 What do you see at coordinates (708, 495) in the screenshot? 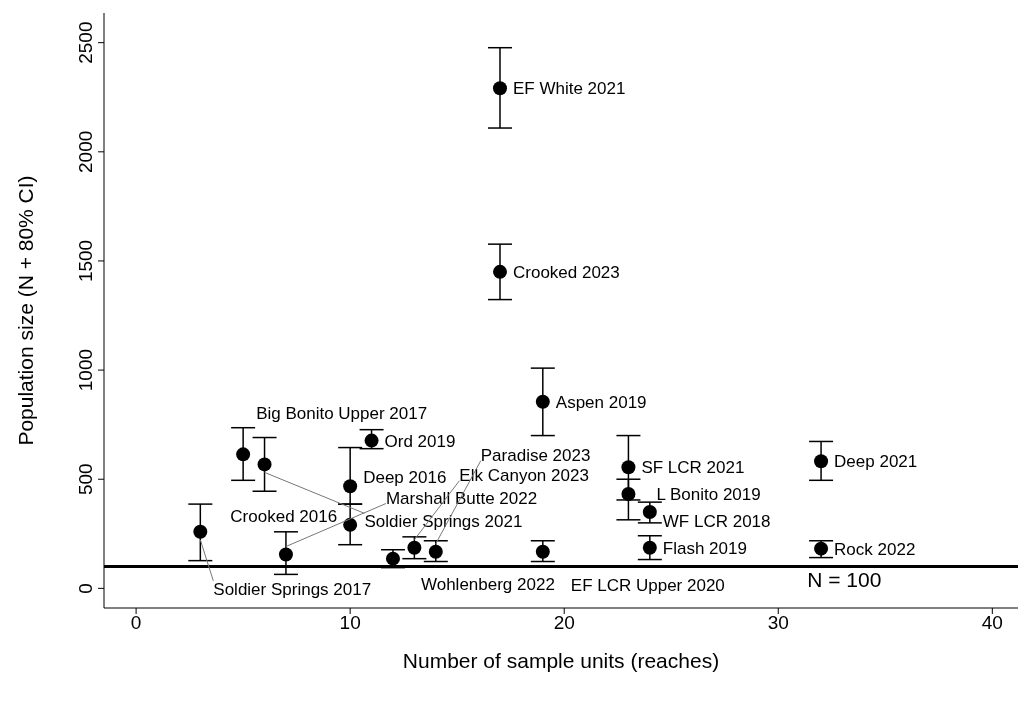
I see `annotation: L Bonito 2019` at bounding box center [708, 495].